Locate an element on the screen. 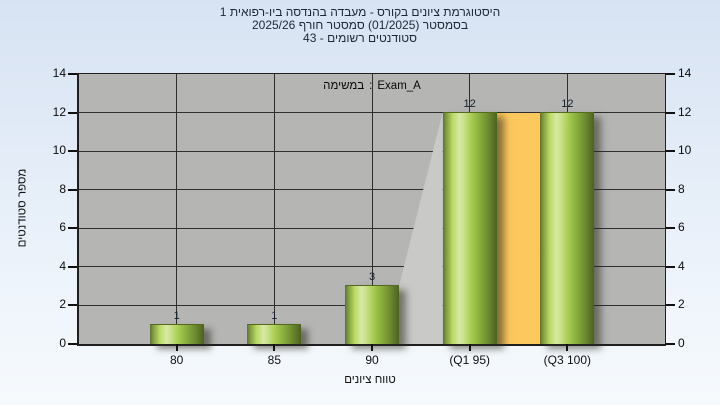 This screenshot has width=720, height=405. connector-shade is located at coordinates (421, 228).